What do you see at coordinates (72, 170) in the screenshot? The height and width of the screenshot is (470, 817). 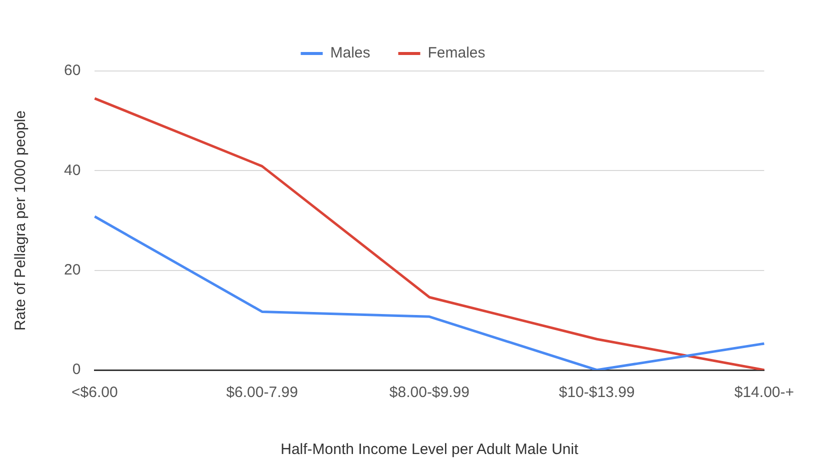 I see `y-tick-label: 40` at bounding box center [72, 170].